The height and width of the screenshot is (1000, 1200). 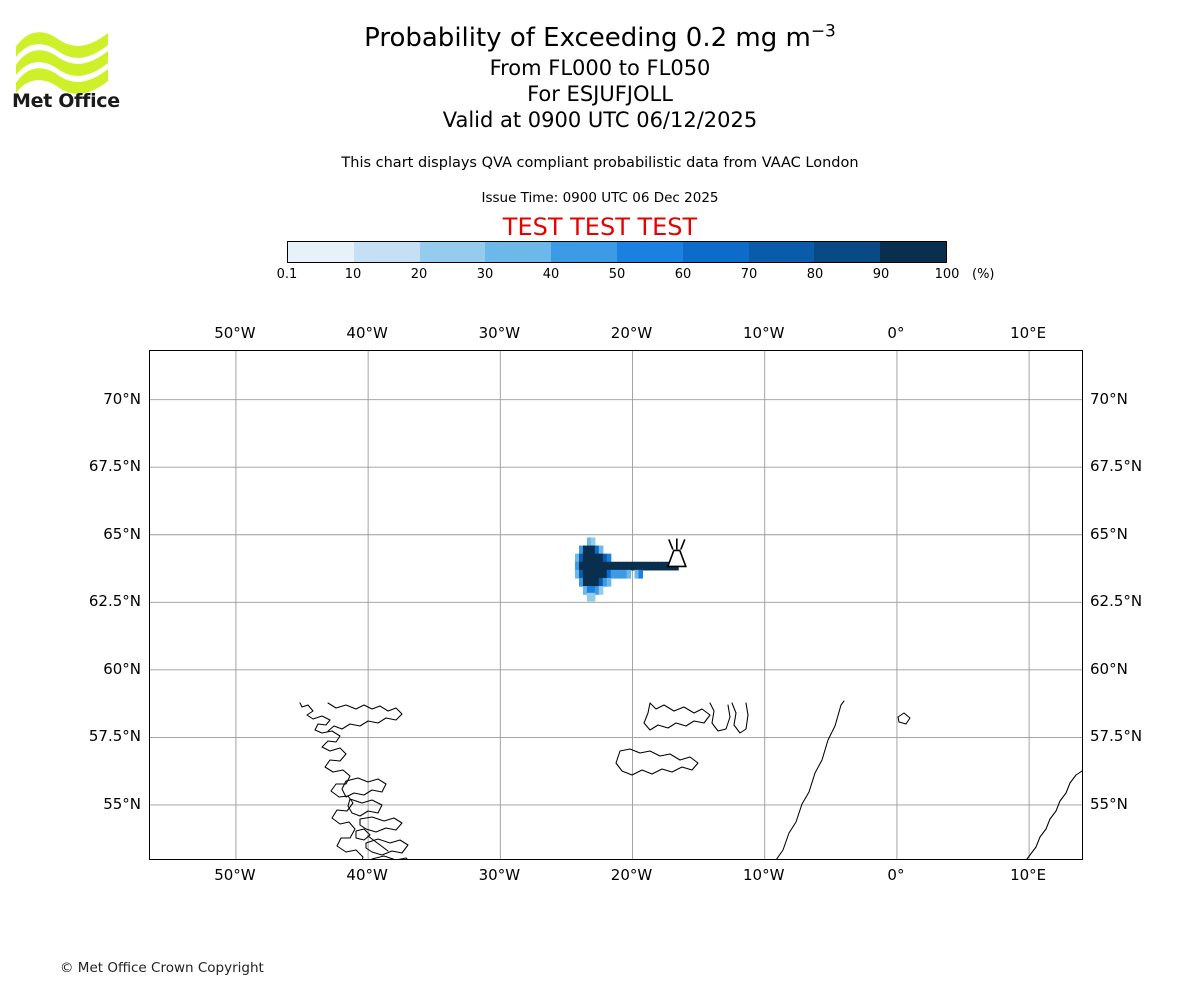 What do you see at coordinates (353, 274) in the screenshot?
I see `colorbar-tick-10: 10` at bounding box center [353, 274].